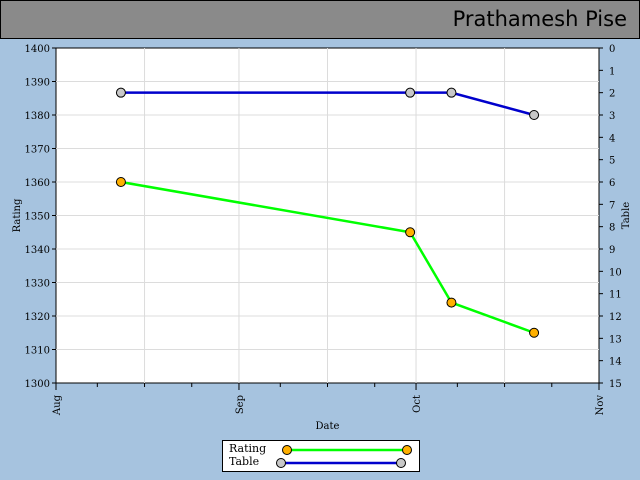  Describe the element at coordinates (612, 94) in the screenshot. I see `y2-tick-label: 2` at that location.